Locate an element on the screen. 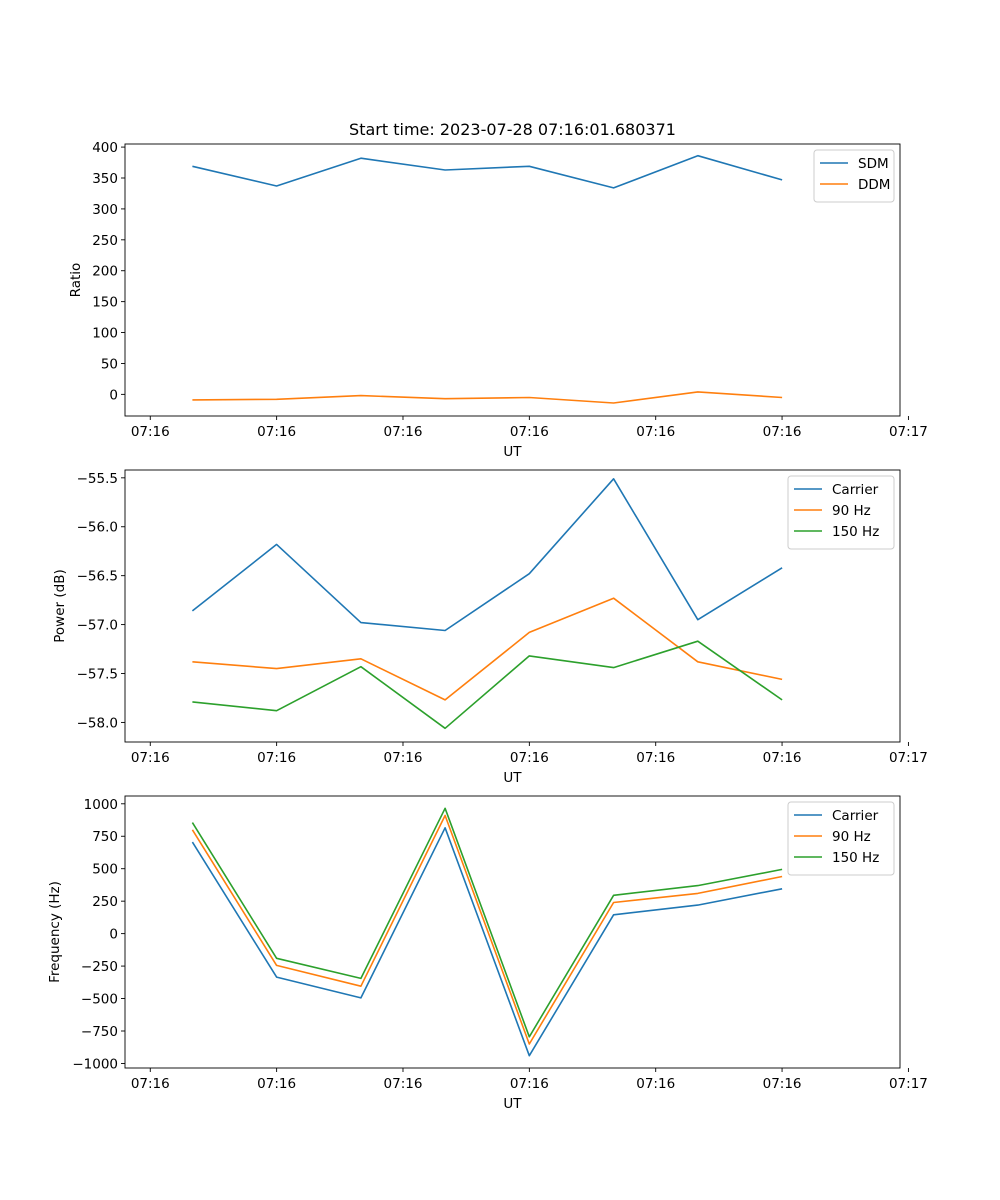  y-axis-label: Power (dB) is located at coordinates (60, 605).